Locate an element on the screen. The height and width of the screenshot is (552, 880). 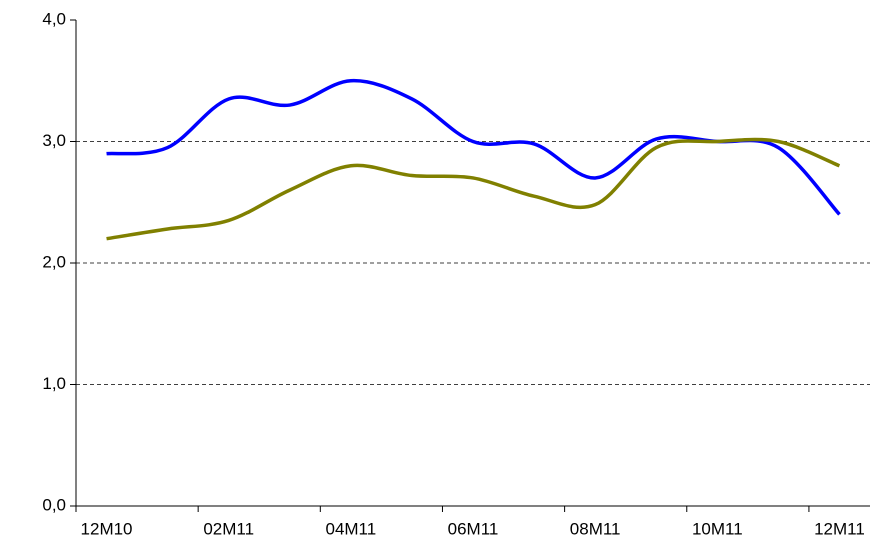
y-tick-label: 4,0 is located at coordinates (54, 18).